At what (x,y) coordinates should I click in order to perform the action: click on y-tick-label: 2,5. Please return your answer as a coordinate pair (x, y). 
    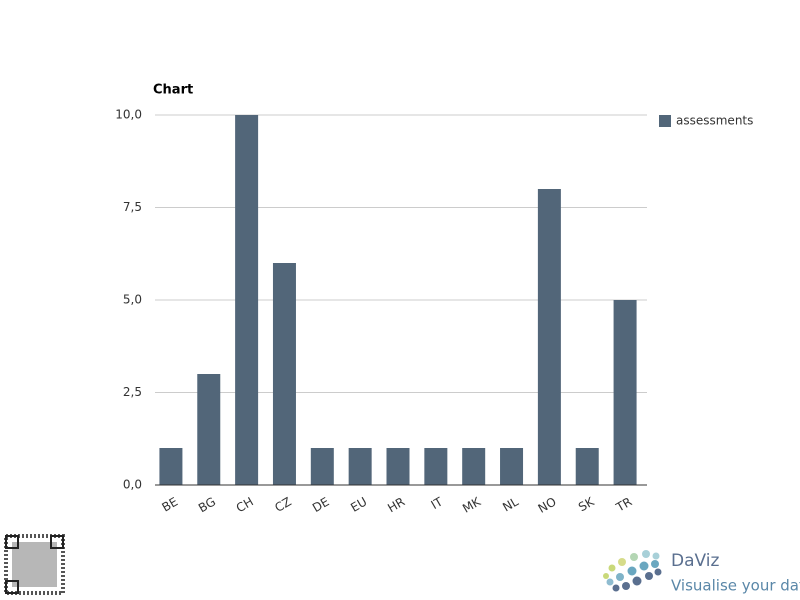
    Looking at the image, I should click on (132, 392).